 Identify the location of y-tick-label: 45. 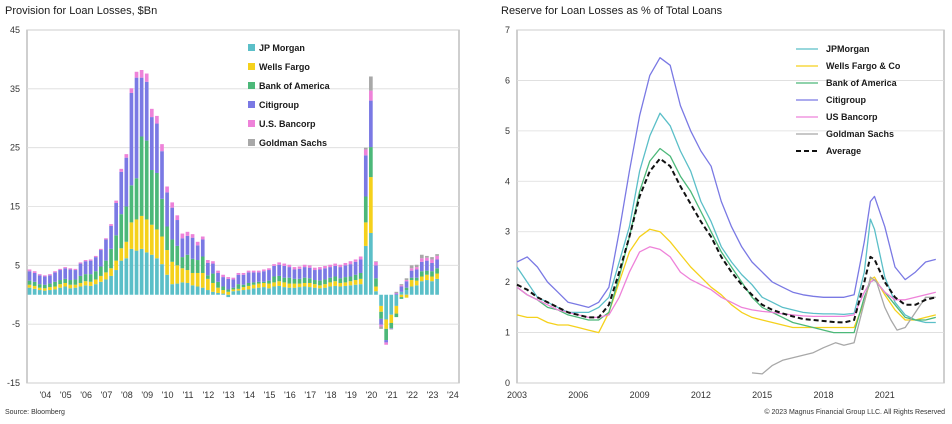
(15, 30).